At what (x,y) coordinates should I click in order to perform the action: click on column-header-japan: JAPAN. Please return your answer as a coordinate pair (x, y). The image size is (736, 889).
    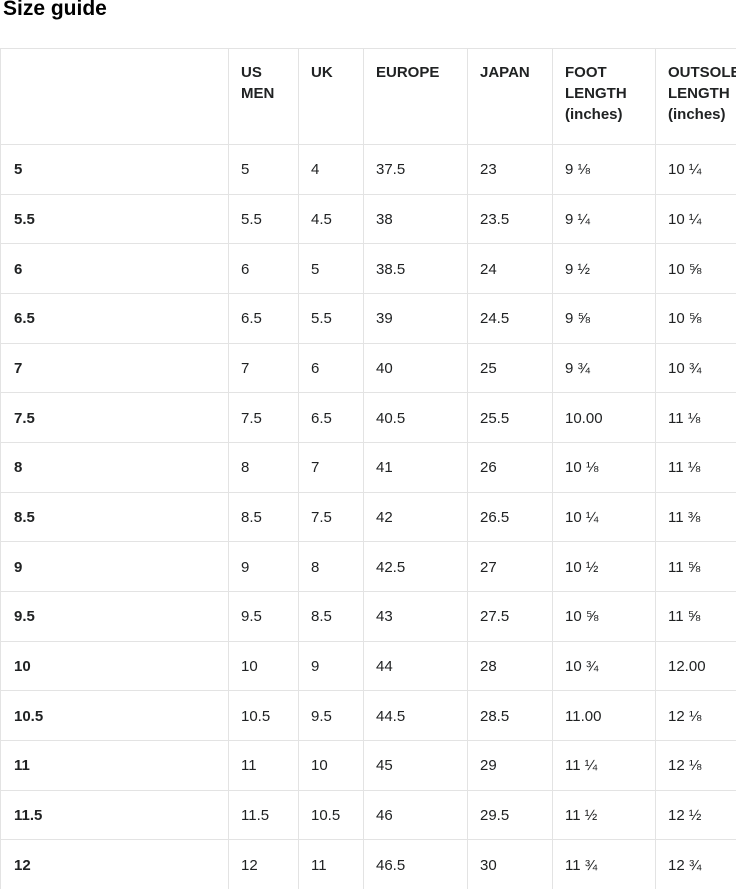
    Looking at the image, I should click on (510, 96).